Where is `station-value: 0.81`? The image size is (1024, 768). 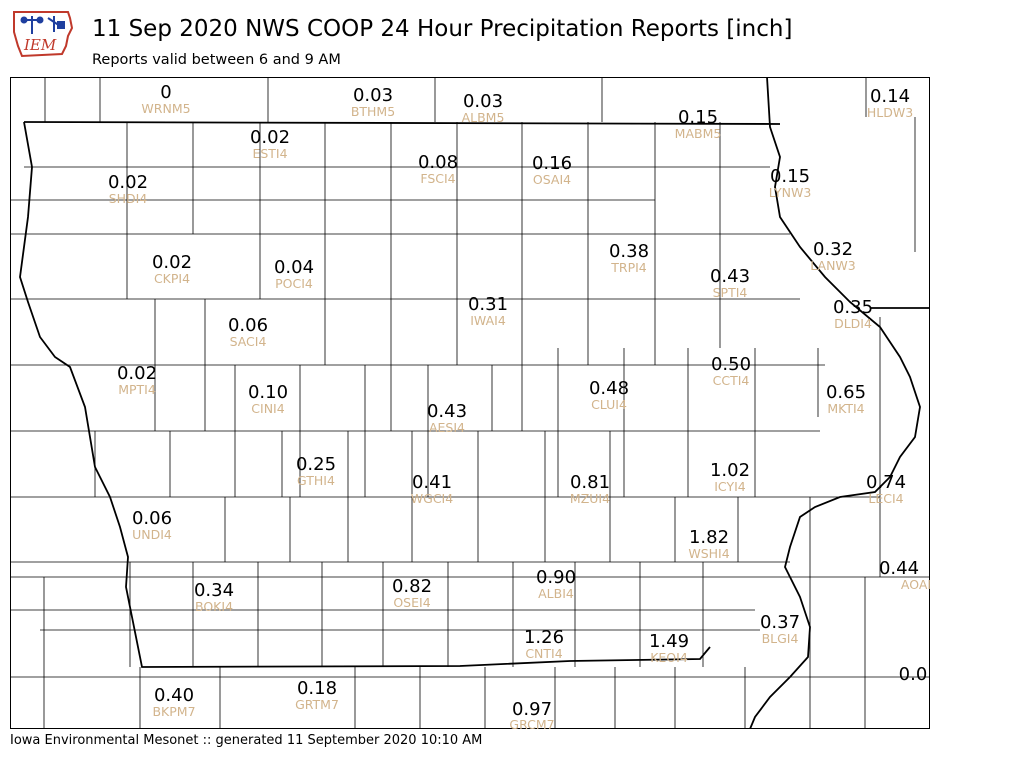
station-value: 0.81 is located at coordinates (590, 482).